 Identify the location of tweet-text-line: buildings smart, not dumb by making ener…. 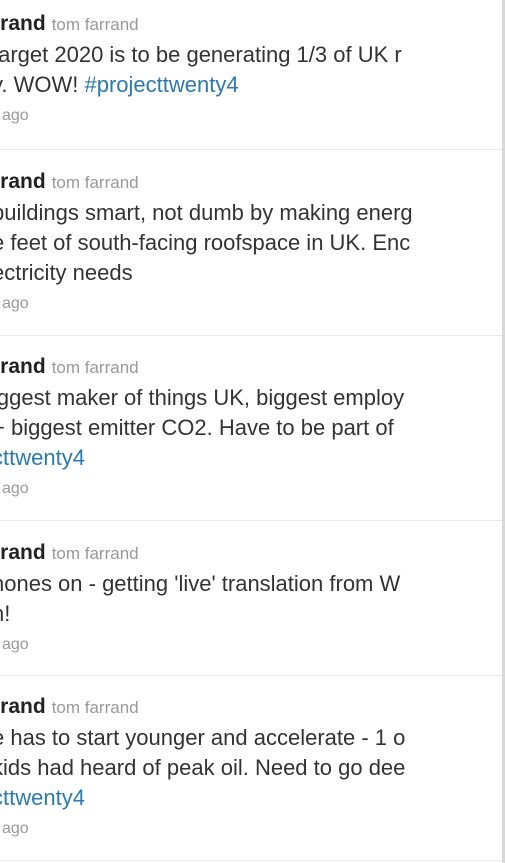
(206, 212).